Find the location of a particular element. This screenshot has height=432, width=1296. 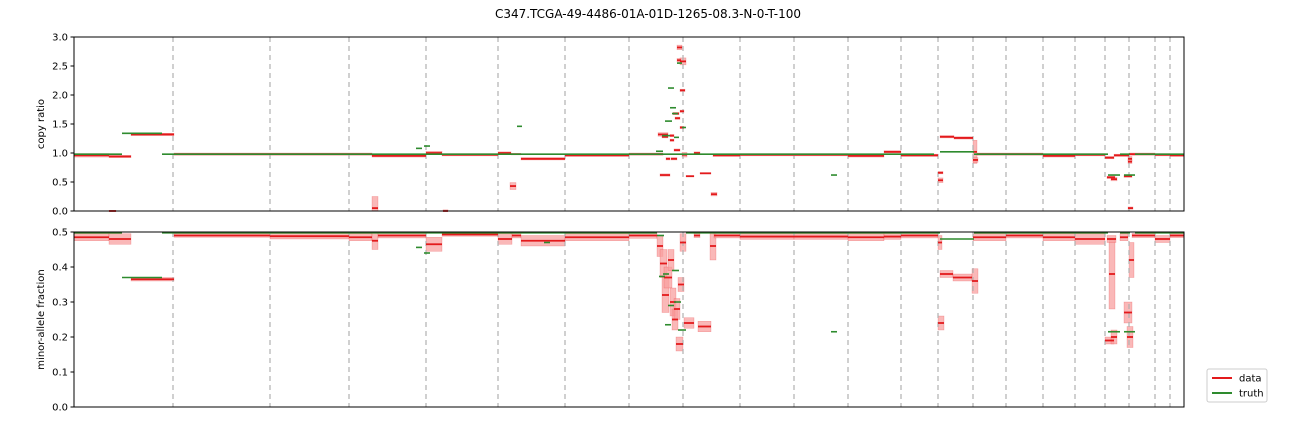

legend-truth-label: truth is located at coordinates (1251, 394).